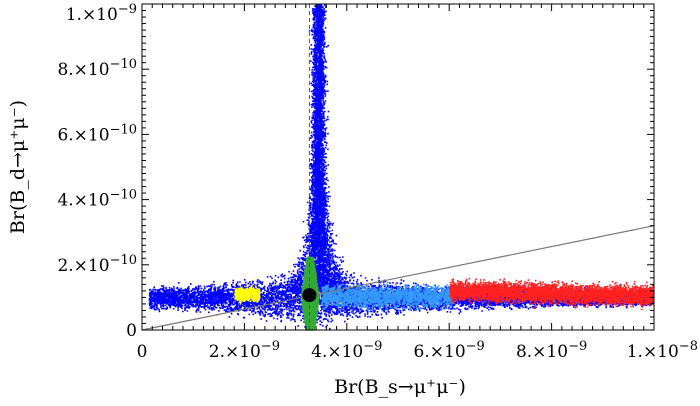  Describe the element at coordinates (142, 352) in the screenshot. I see `x-tick-label: 0` at that location.